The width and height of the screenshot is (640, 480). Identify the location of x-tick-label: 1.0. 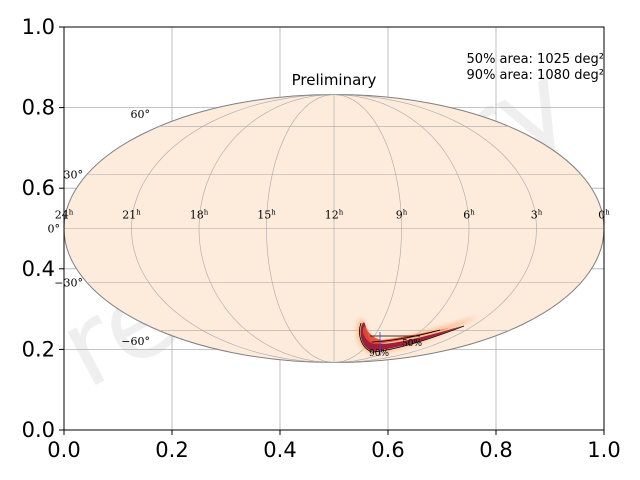
(603, 450).